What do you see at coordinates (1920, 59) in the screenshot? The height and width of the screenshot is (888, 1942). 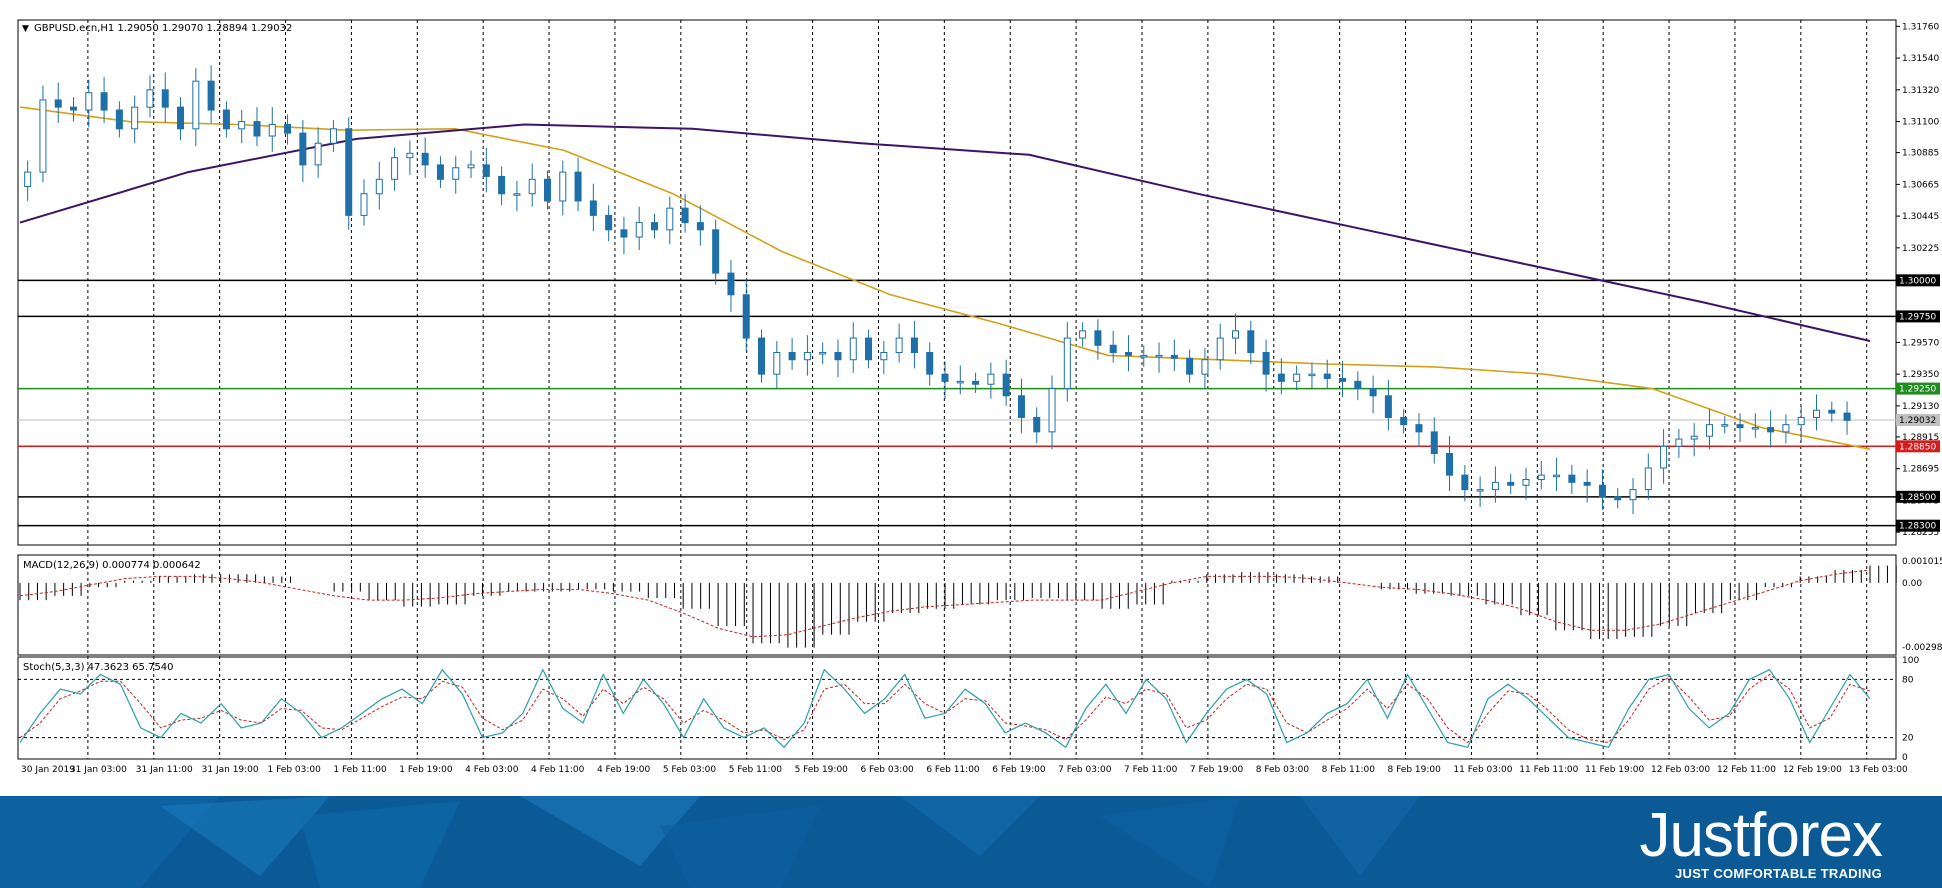 I see `price-tick-label: 1.31540` at bounding box center [1920, 59].